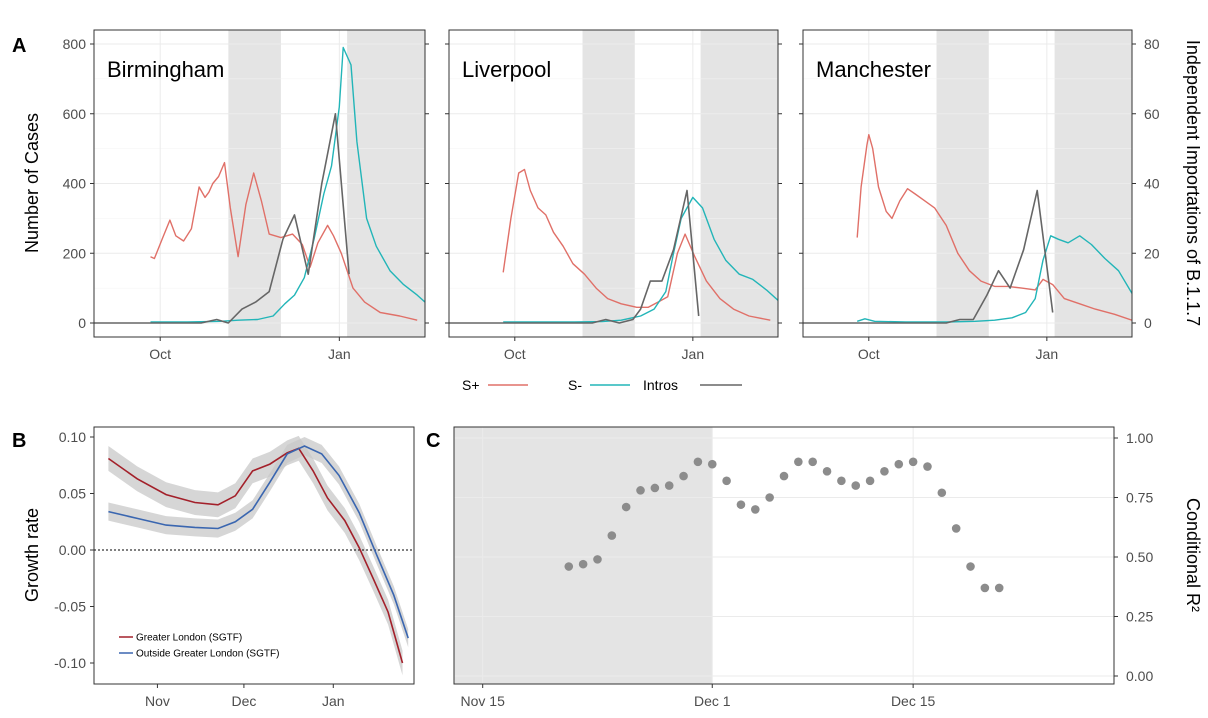  Describe the element at coordinates (75, 44) in the screenshot. I see `y-tick-label-cases: 800` at that location.